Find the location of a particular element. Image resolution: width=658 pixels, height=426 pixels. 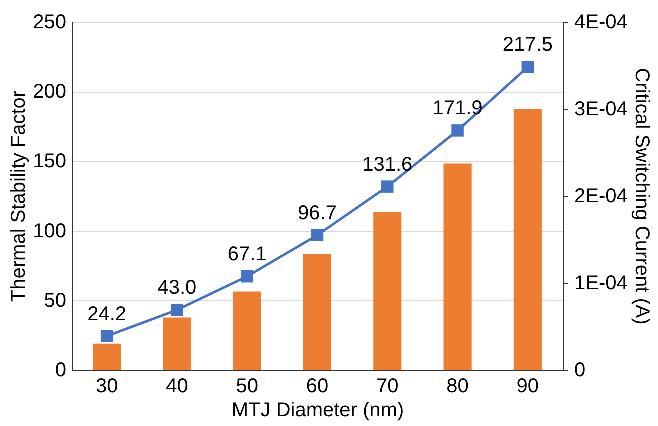

y2-axis-title: Critical Switching Current (A) is located at coordinates (641, 196).